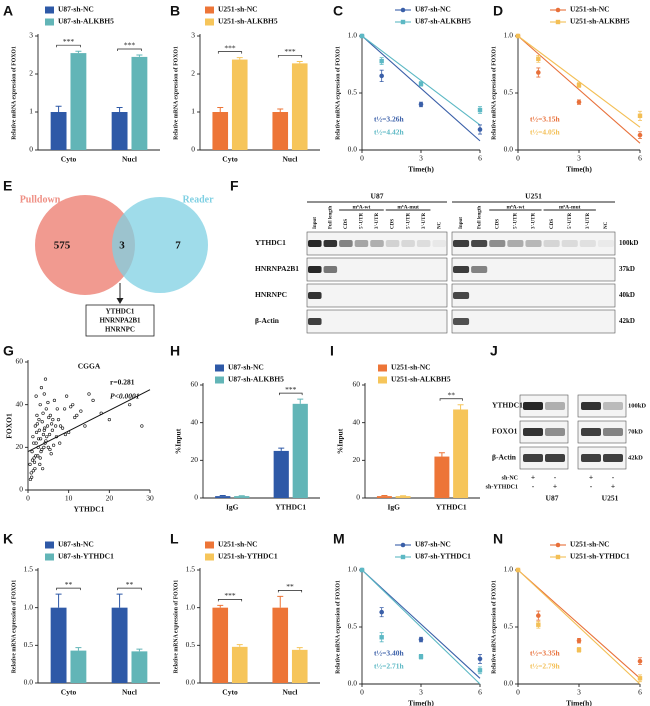  Describe the element at coordinates (195, 421) in the screenshot. I see `y-tick-label: 40` at that location.